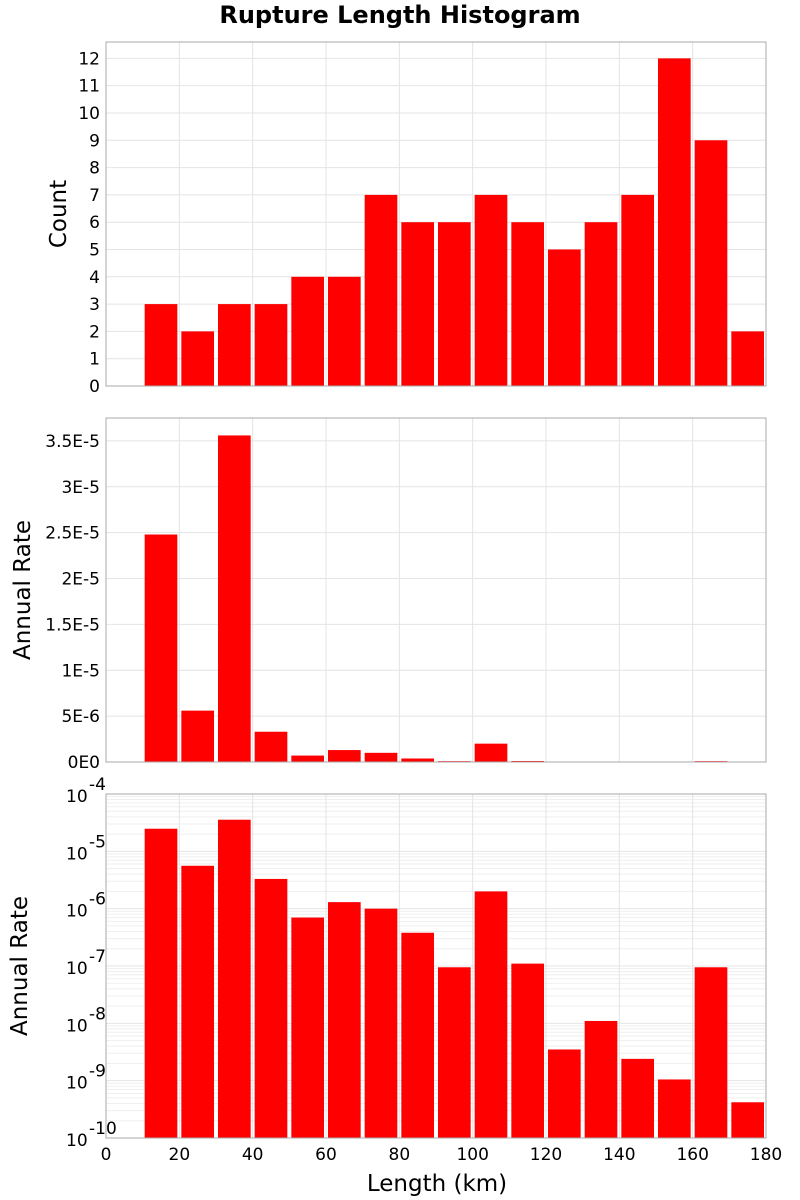  What do you see at coordinates (97, 900) in the screenshot?
I see `y-tick-exponent: -6` at bounding box center [97, 900].